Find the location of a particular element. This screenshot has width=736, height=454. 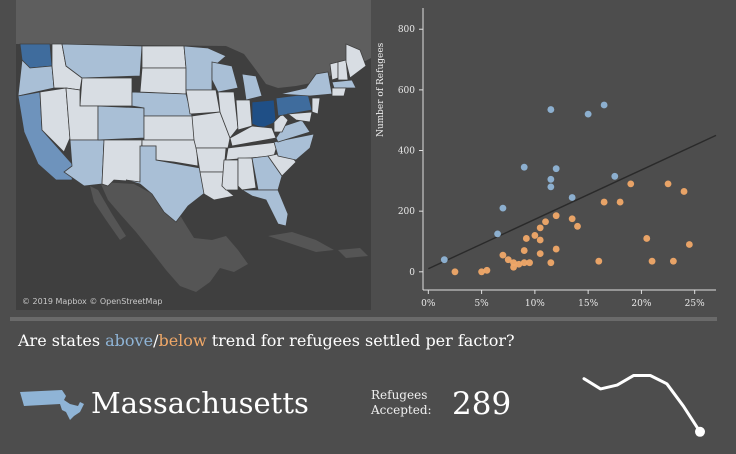

state-new-mexico is located at coordinates (122, 163).